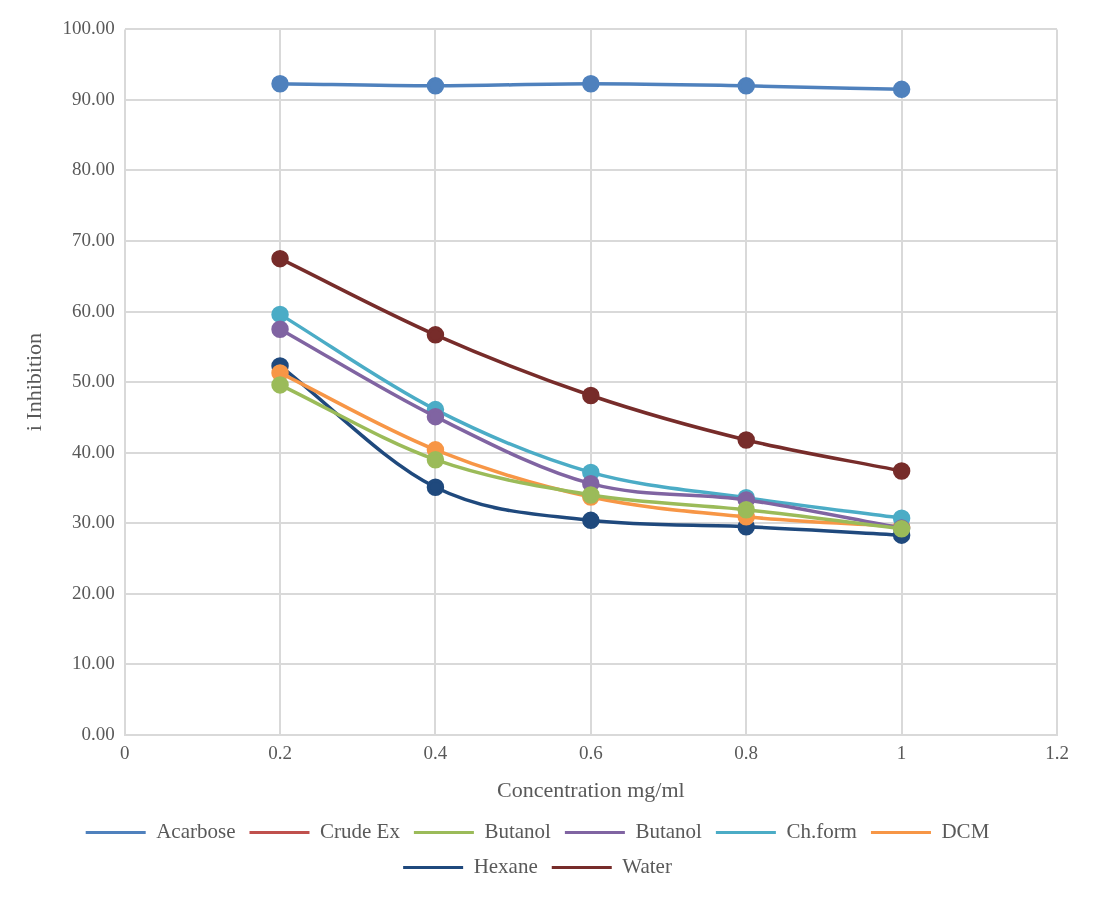 This screenshot has width=1095, height=909. I want to click on y-tick-label: 60.00, so click(93, 310).